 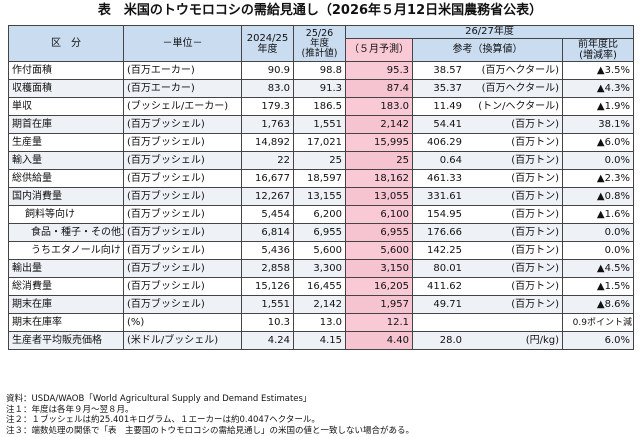 I want to click on value-2025: 98.8, so click(x=319, y=70).